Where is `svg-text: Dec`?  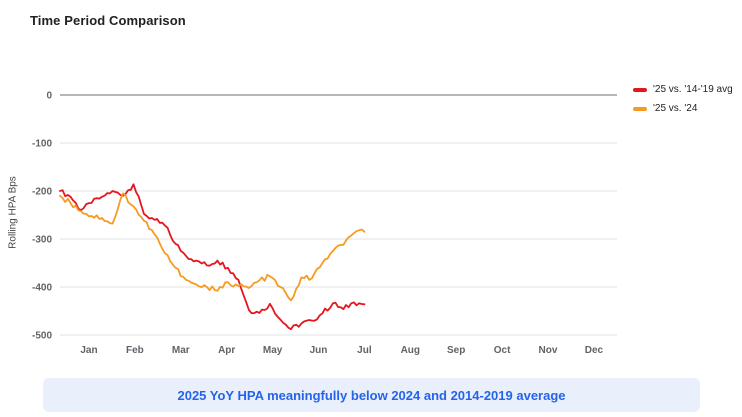
svg-text: Dec is located at coordinates (594, 350).